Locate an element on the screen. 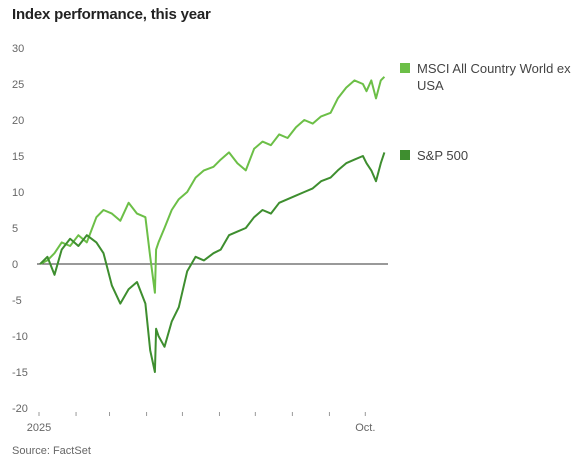  y-tick-label: -10 is located at coordinates (20, 337).